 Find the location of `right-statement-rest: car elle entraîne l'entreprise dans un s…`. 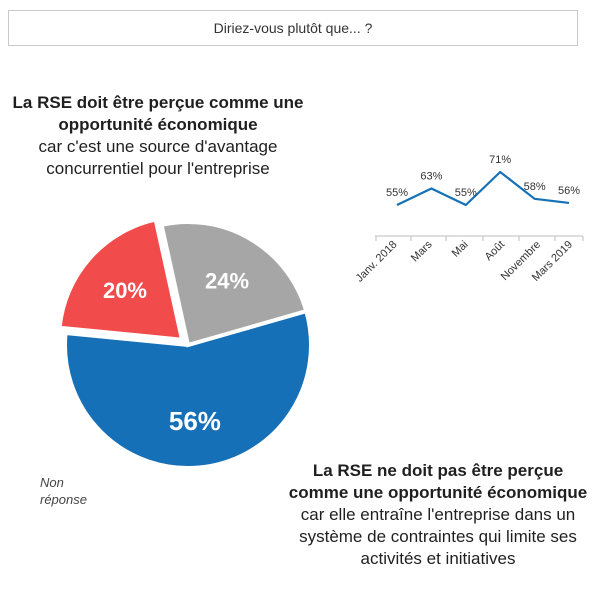

right-statement-rest: car elle entraîne l'entreprise dans un s… is located at coordinates (438, 536).